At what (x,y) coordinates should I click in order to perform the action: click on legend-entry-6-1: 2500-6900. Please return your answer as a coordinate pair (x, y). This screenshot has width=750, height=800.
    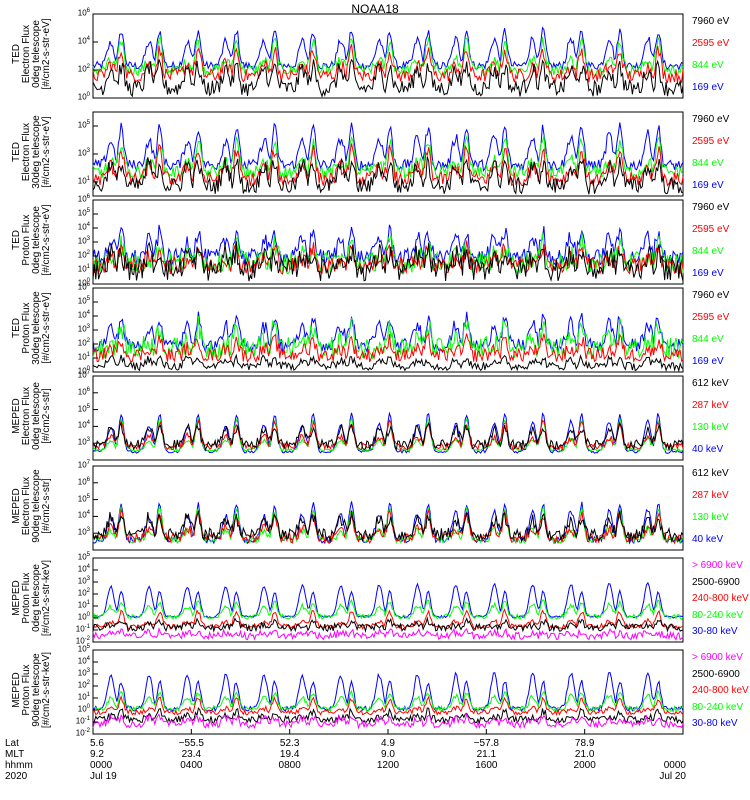
    Looking at the image, I should click on (716, 582).